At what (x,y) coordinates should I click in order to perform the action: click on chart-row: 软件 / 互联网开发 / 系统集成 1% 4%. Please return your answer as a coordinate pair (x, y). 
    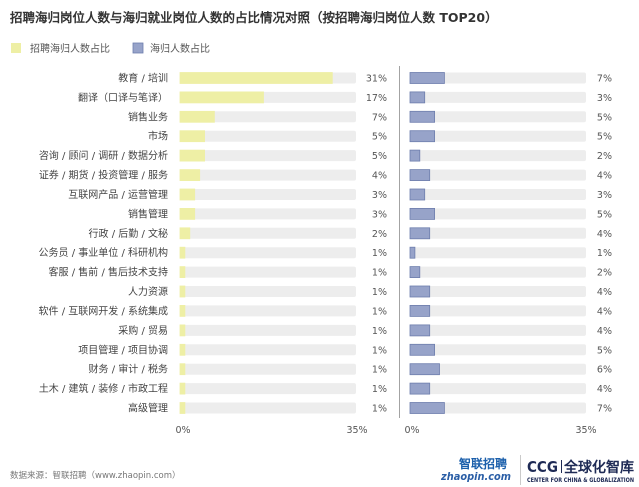
    Looking at the image, I should click on (325, 310).